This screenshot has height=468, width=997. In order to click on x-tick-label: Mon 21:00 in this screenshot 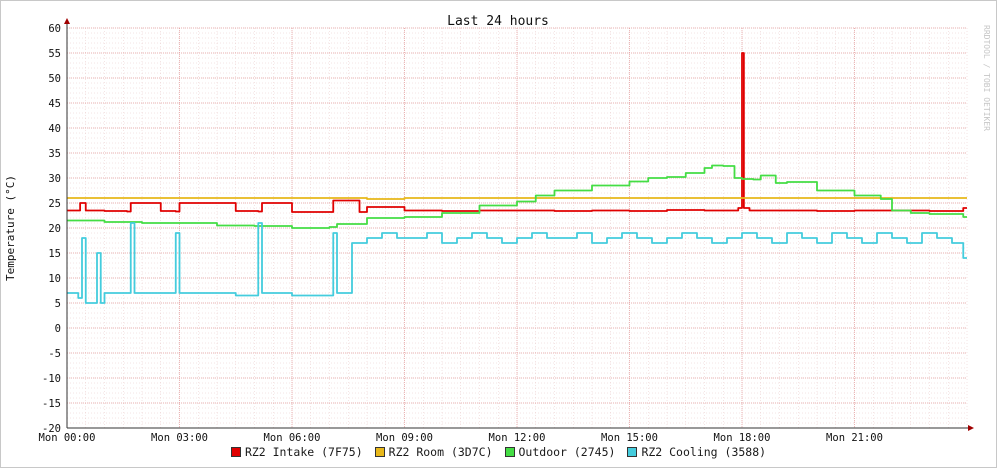, I will do `click(854, 438)`.